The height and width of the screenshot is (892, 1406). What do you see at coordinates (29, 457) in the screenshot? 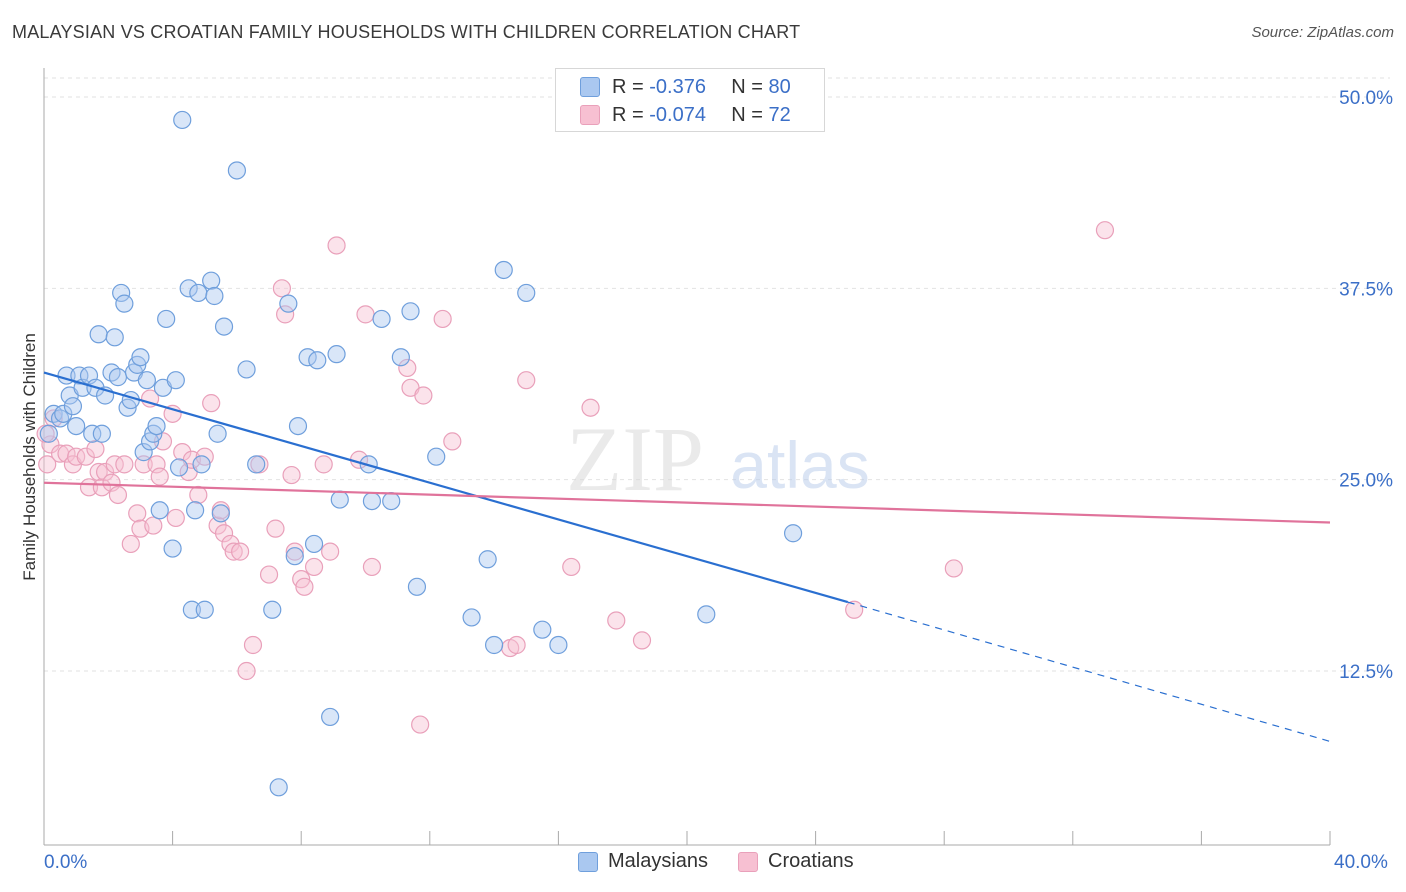
I see `y-axis-label: Family Households with Children` at bounding box center [29, 457].